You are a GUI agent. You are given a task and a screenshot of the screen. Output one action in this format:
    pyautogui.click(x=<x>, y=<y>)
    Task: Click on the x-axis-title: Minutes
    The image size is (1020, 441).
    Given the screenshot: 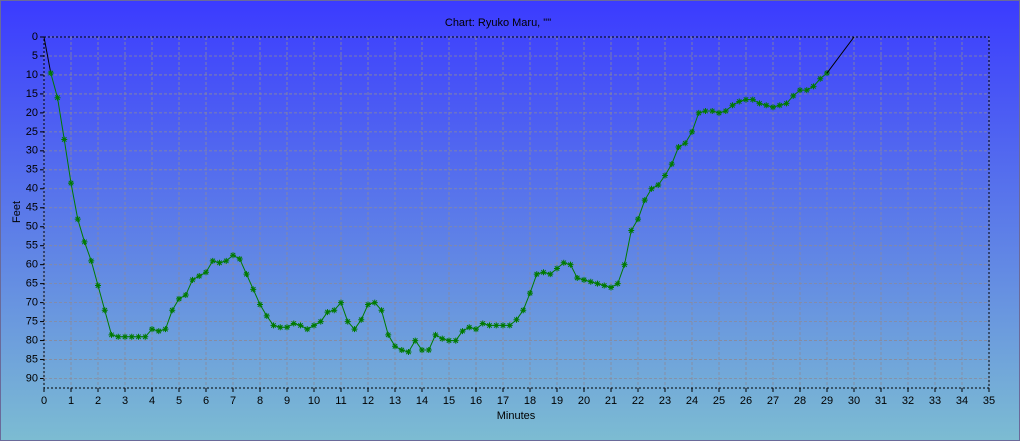 What is the action you would take?
    pyautogui.click(x=516, y=416)
    